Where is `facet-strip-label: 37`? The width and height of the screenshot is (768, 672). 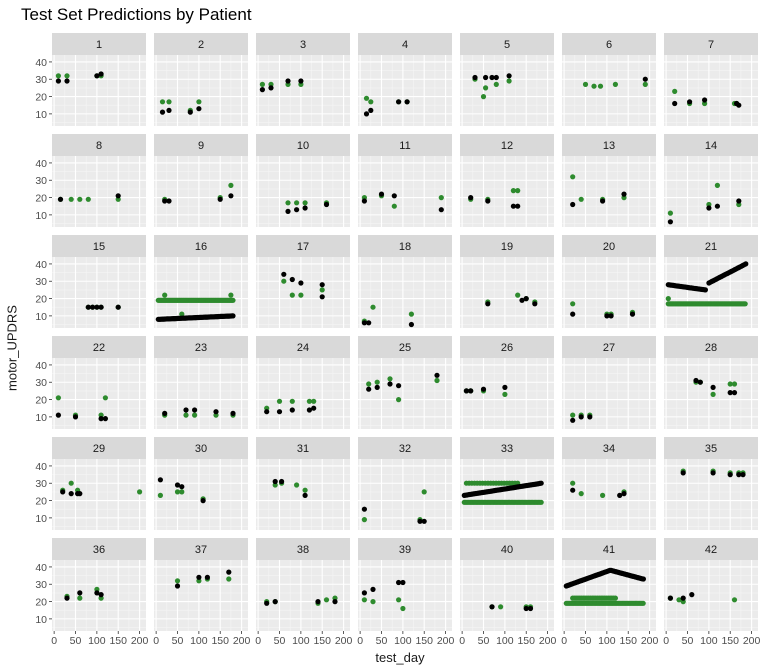
facet-strip-label: 37 is located at coordinates (201, 550).